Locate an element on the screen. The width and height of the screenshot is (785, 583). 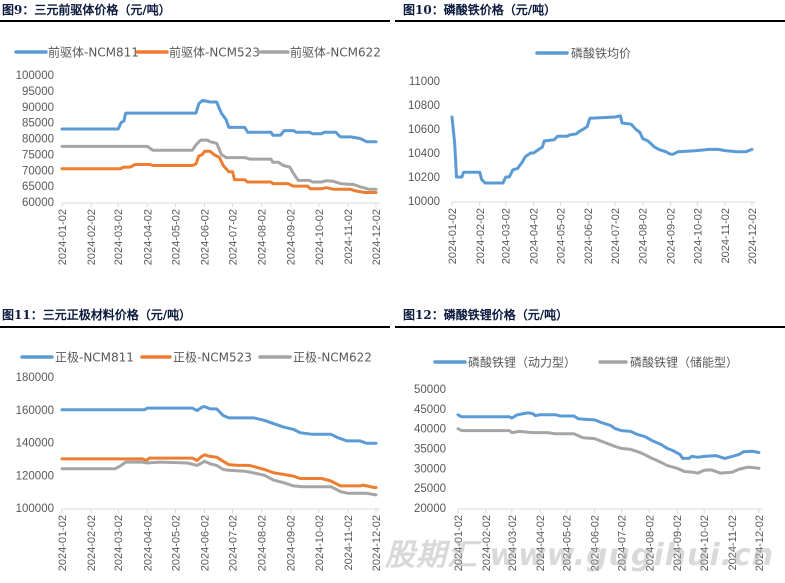
y-tick-label: 40000 is located at coordinates (430, 430).